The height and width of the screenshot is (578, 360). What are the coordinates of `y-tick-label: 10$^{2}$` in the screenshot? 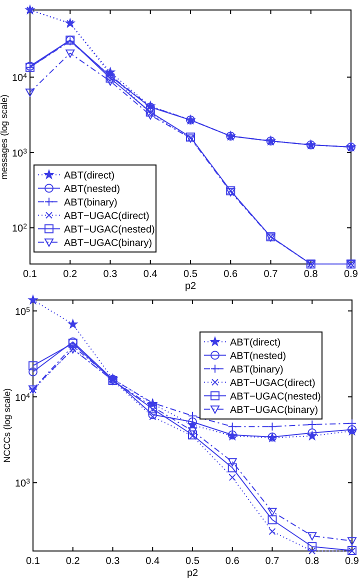 It's located at (20, 229).